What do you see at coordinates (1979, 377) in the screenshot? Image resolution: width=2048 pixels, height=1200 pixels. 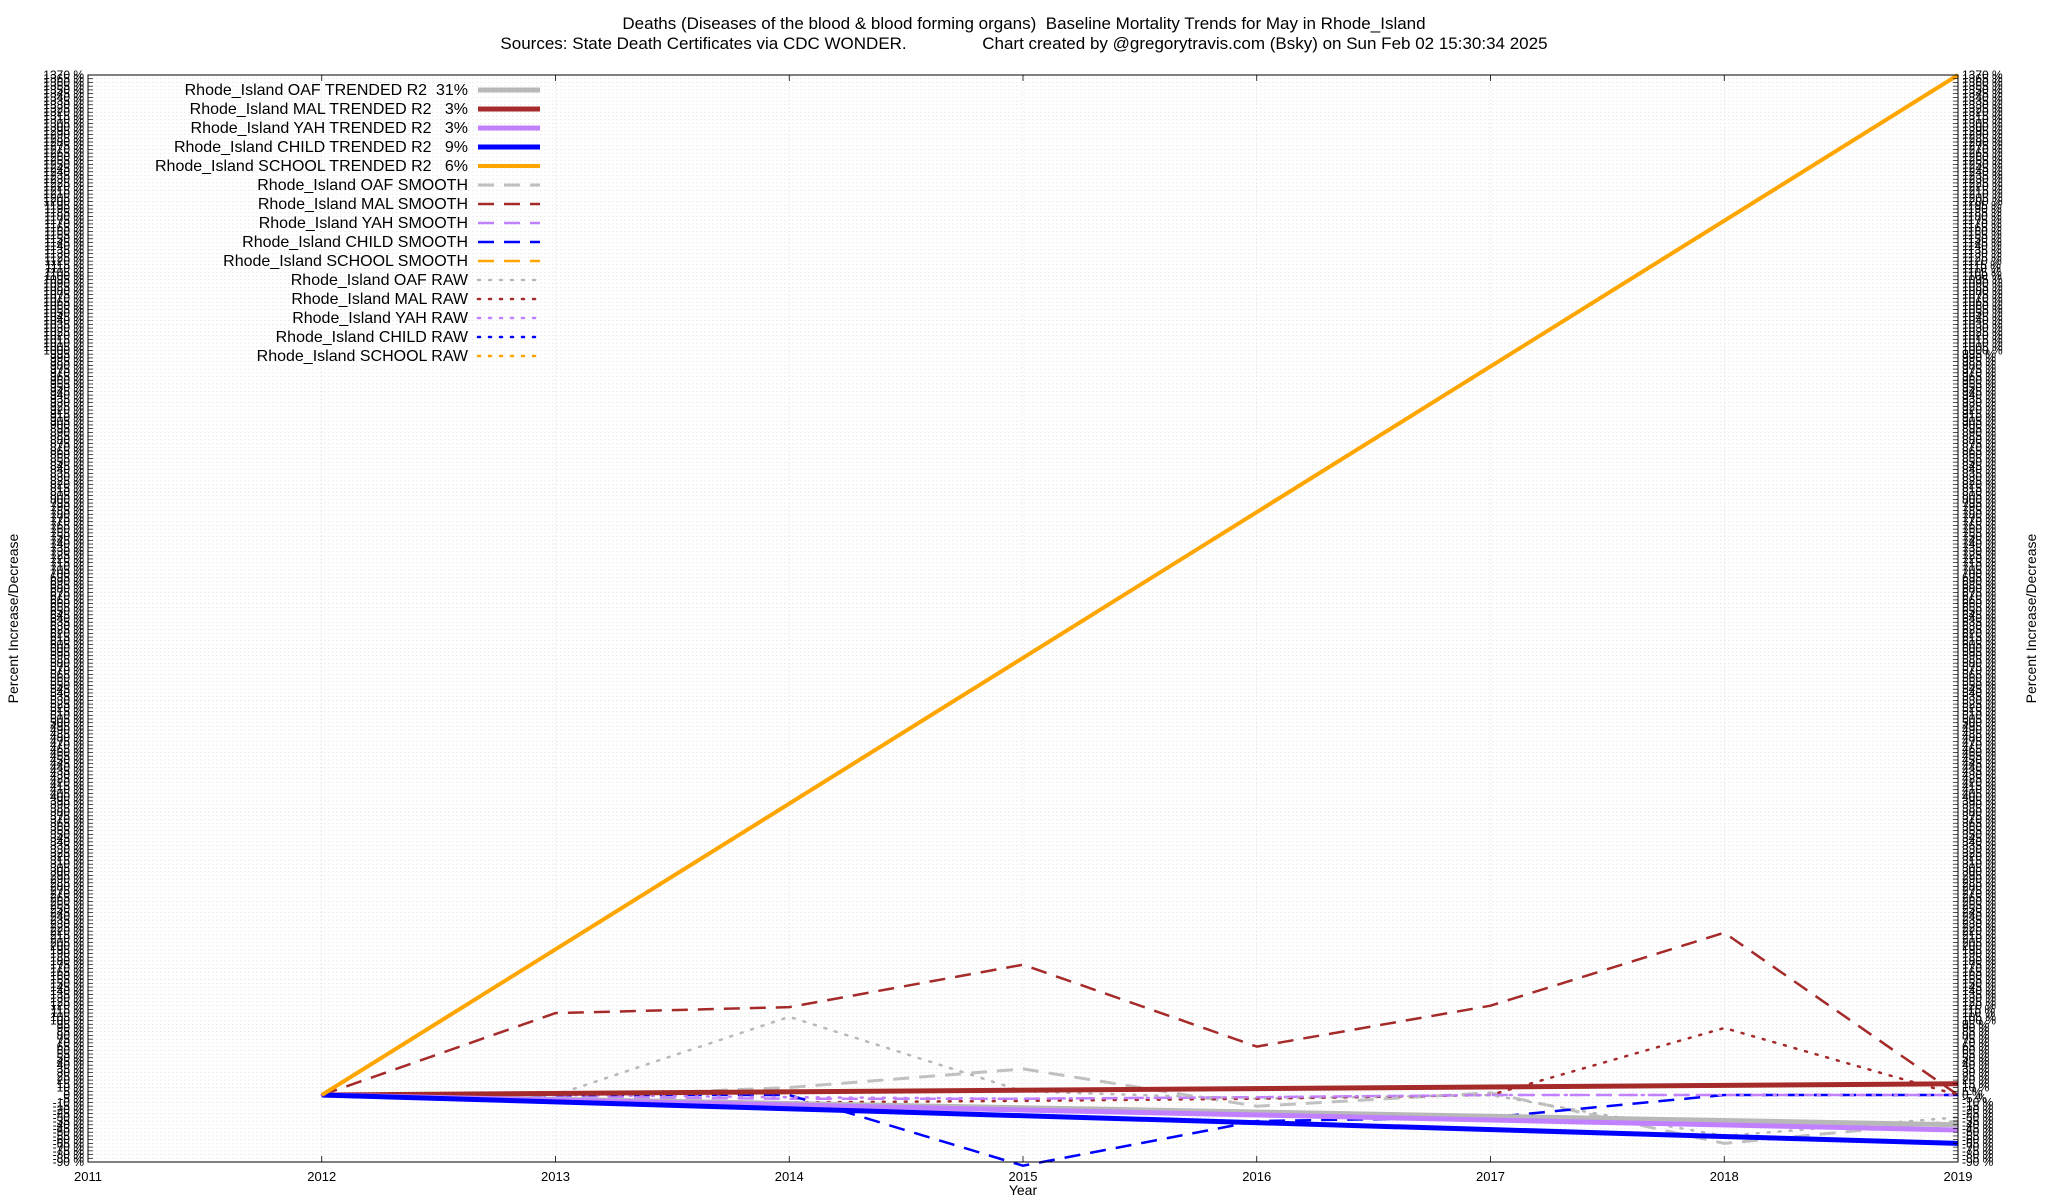 I see `y2-tick-label: 965 %` at bounding box center [1979, 377].